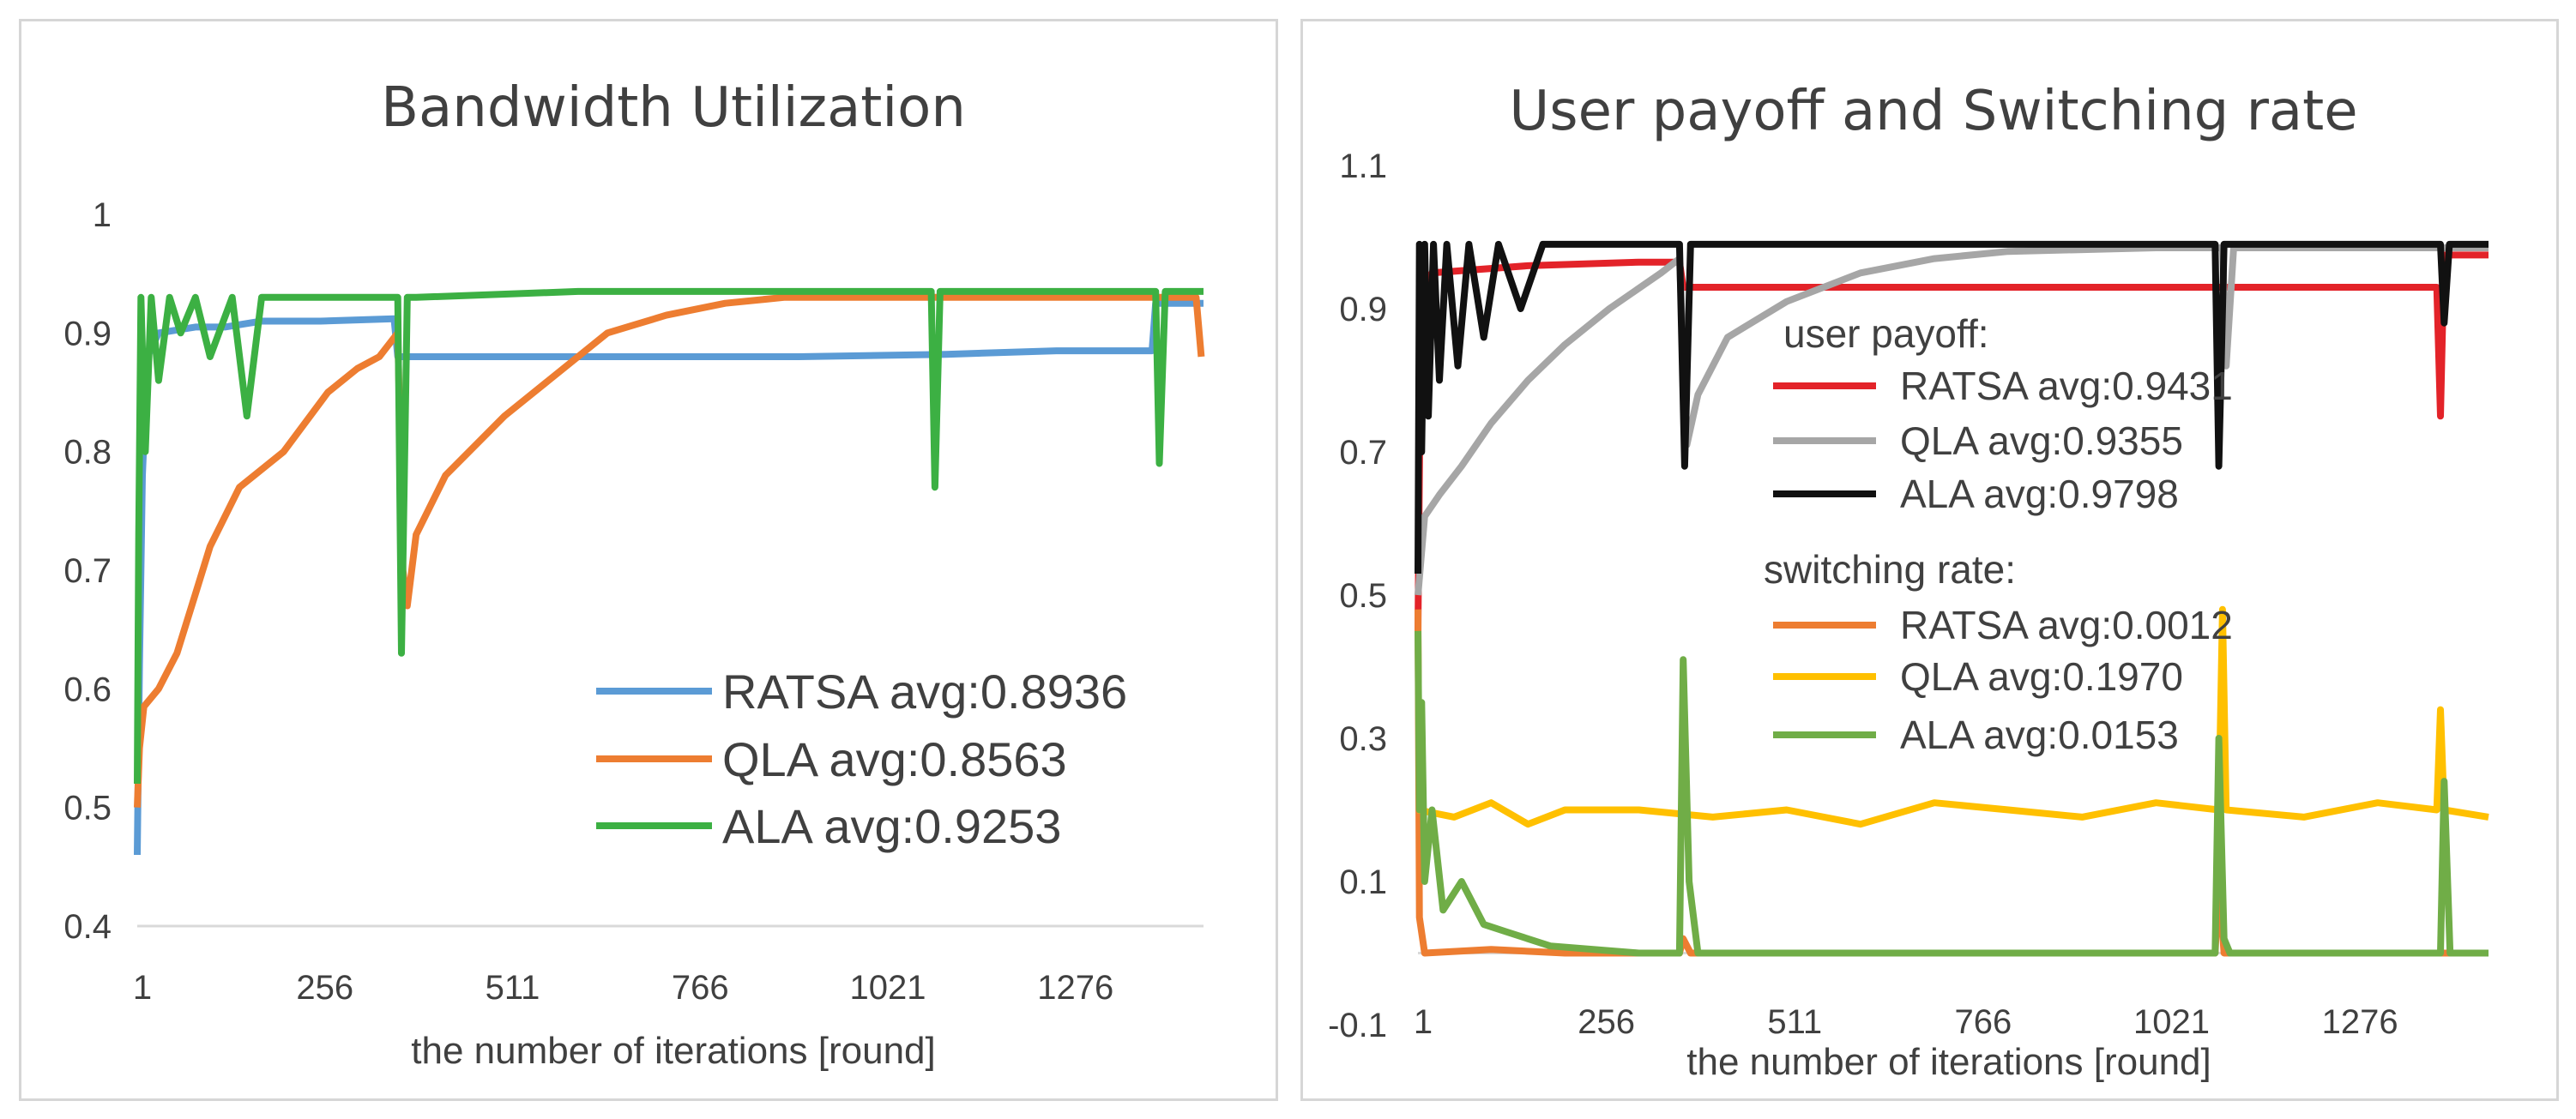 This screenshot has width=2576, height=1119. I want to click on legend-label: ALA avg:0.0153, so click(2039, 735).